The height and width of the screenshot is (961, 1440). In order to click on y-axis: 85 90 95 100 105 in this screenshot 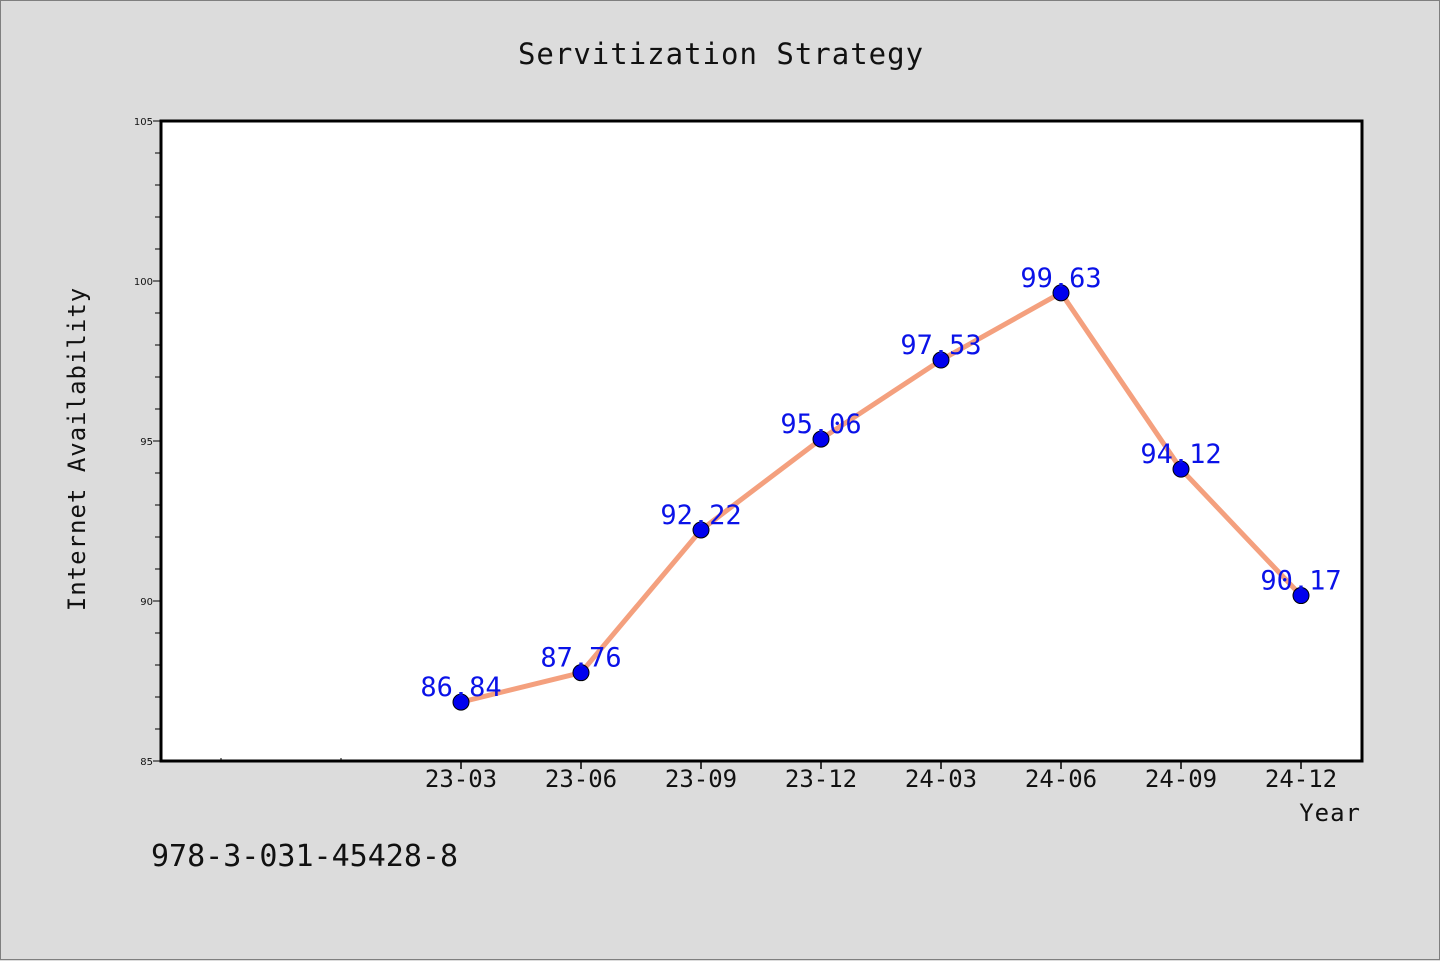, I will do `click(147, 442)`.